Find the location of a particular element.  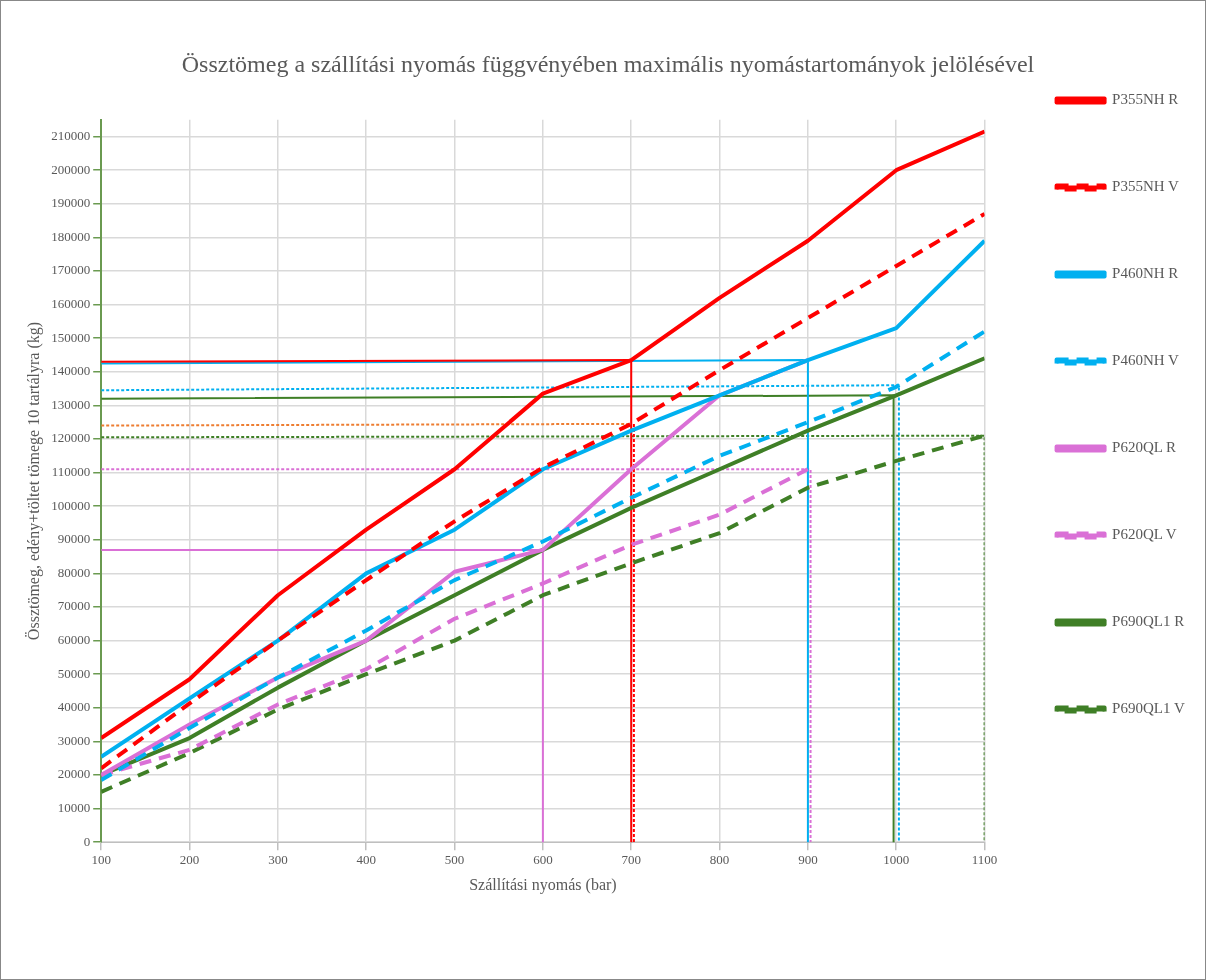

x-tick-label: 400 is located at coordinates (366, 860).